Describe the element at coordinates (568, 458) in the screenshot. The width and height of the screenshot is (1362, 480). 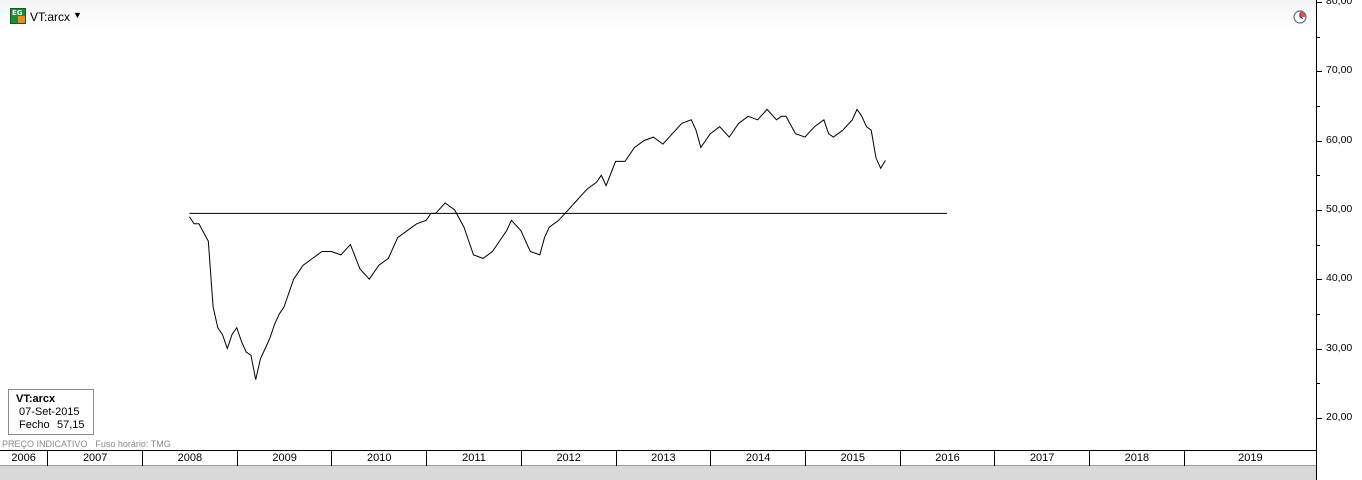
I see `x-tick-label: 2012` at that location.